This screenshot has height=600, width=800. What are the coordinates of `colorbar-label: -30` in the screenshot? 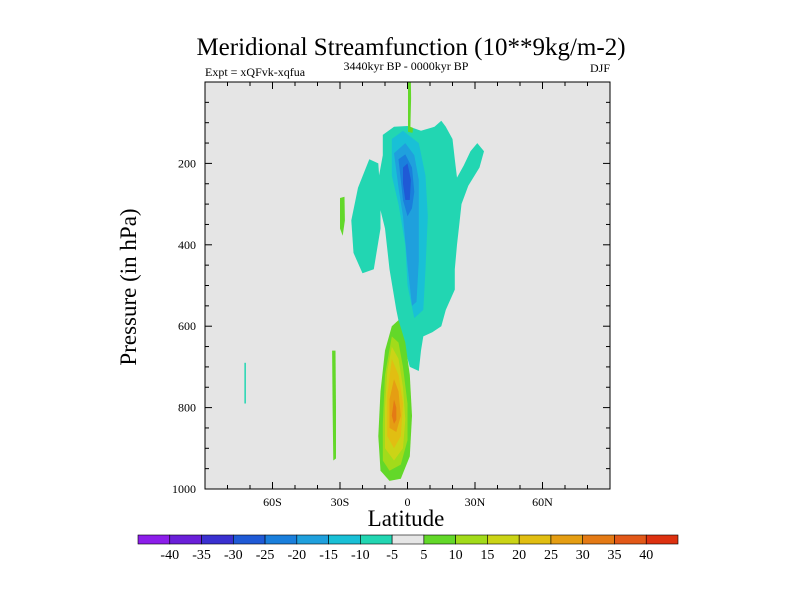 It's located at (233, 555).